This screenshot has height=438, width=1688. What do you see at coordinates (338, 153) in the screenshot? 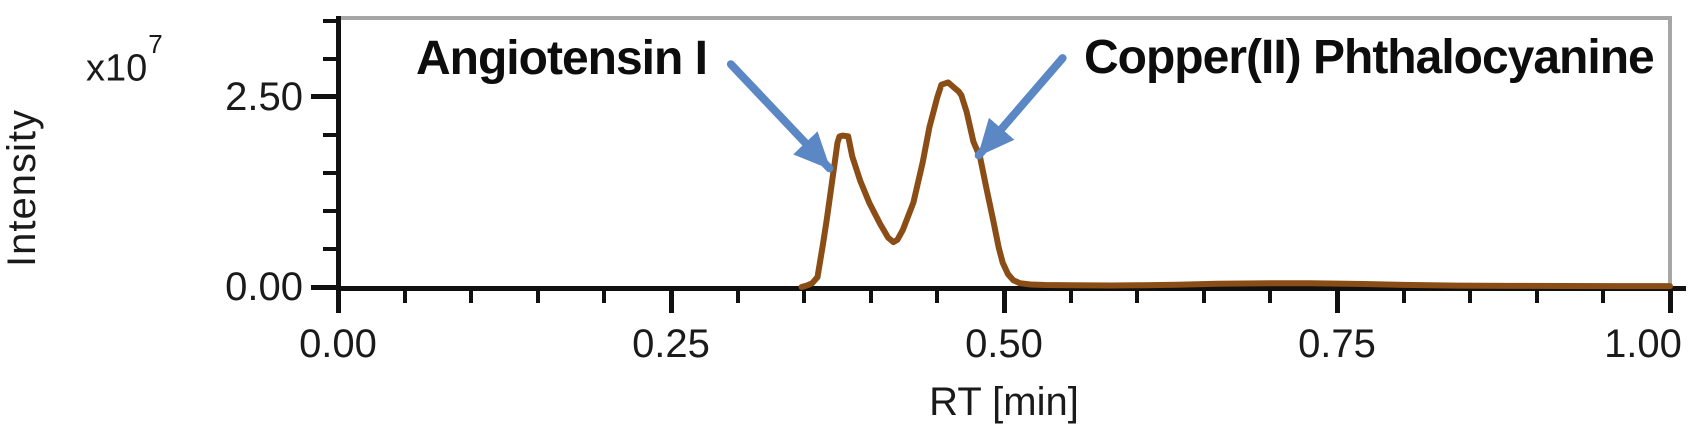
I see `y-axis-line` at bounding box center [338, 153].